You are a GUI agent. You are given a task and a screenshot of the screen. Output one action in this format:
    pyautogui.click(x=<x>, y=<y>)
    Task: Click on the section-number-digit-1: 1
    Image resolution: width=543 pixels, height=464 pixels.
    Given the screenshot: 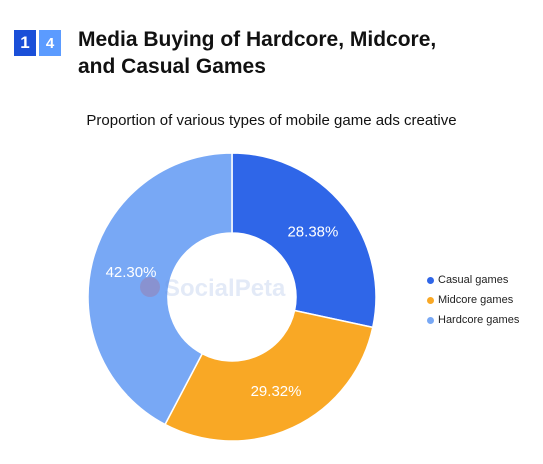 What is the action you would take?
    pyautogui.click(x=25, y=43)
    